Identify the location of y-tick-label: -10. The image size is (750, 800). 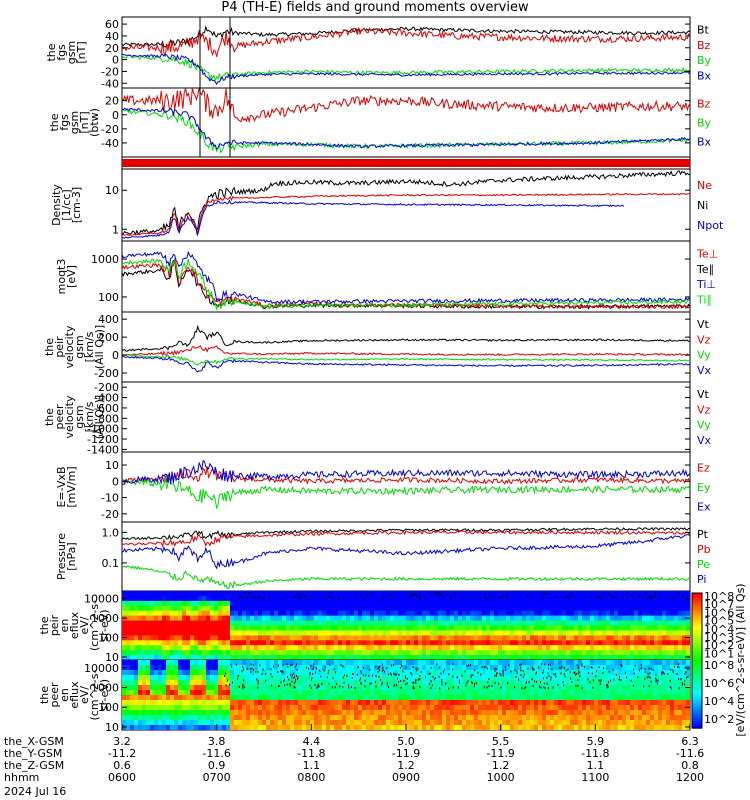
(110, 498).